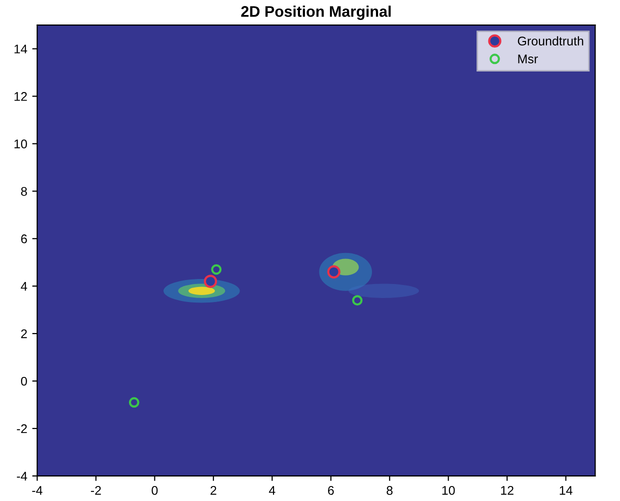 The height and width of the screenshot is (501, 620). Describe the element at coordinates (566, 490) in the screenshot. I see `x-tick-label: 14` at that location.